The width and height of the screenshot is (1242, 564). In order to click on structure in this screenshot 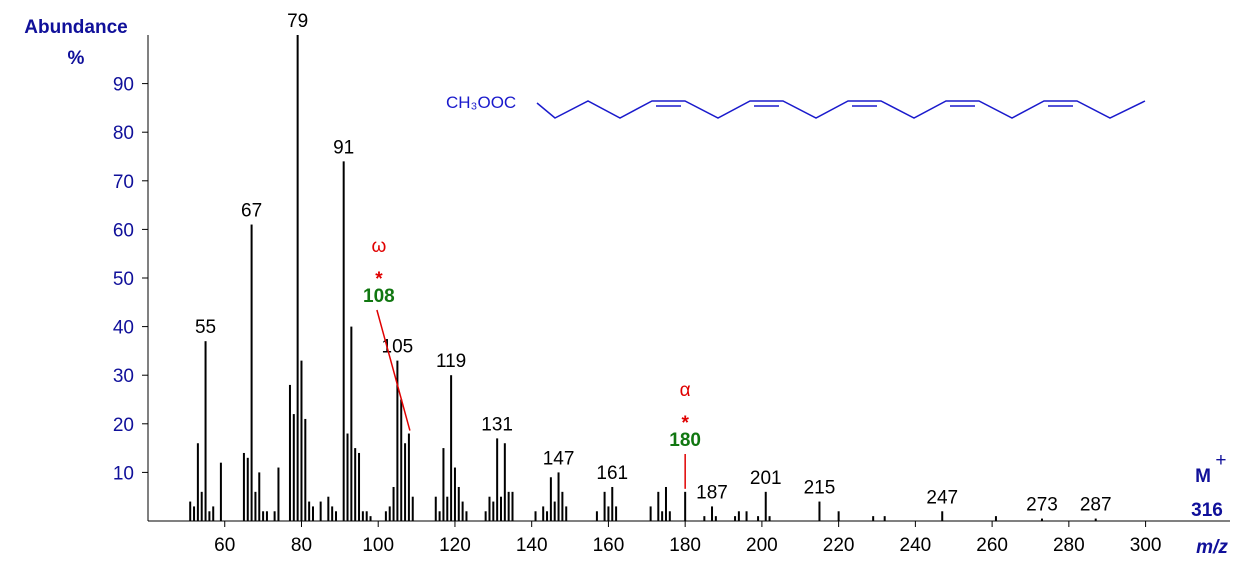, I will do `click(841, 109)`.